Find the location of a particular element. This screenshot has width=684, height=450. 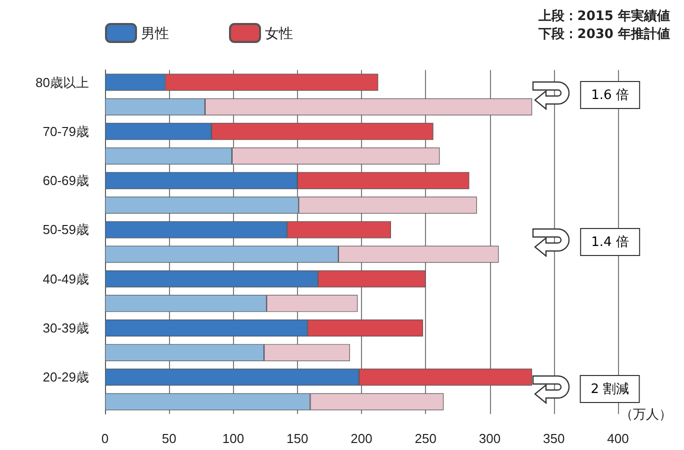

legend-label: 女性 is located at coordinates (279, 33).